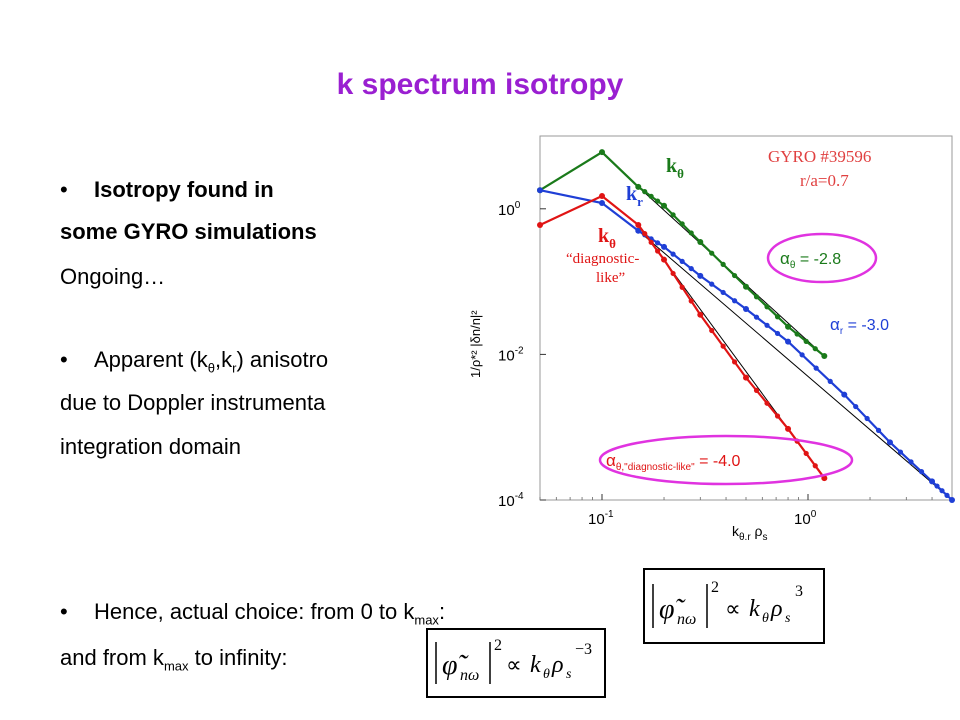 This screenshot has height=720, width=960. Describe the element at coordinates (480, 84) in the screenshot. I see `page-title: k spectrum isotropy` at that location.